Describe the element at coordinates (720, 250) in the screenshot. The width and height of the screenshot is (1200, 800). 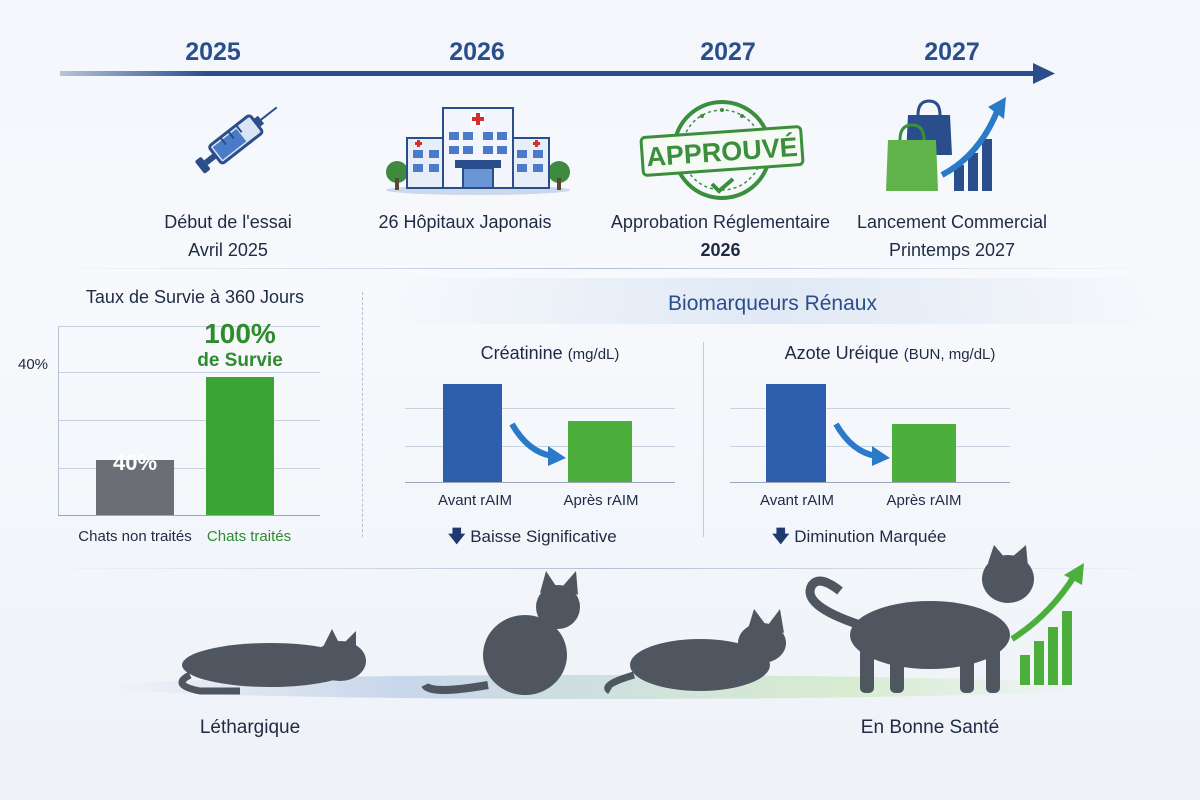
I see `milestone-3-line2: 2026` at that location.